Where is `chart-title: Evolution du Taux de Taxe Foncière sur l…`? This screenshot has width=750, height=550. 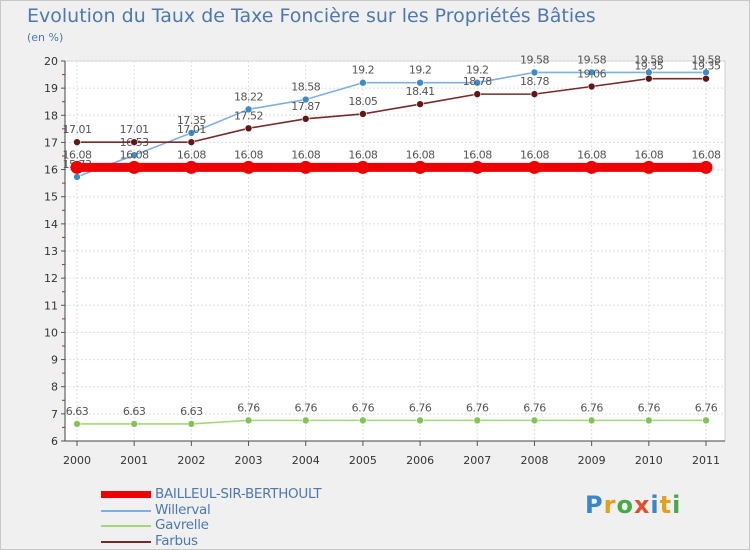 chart-title: Evolution du Taux de Taxe Foncière sur l… is located at coordinates (311, 16).